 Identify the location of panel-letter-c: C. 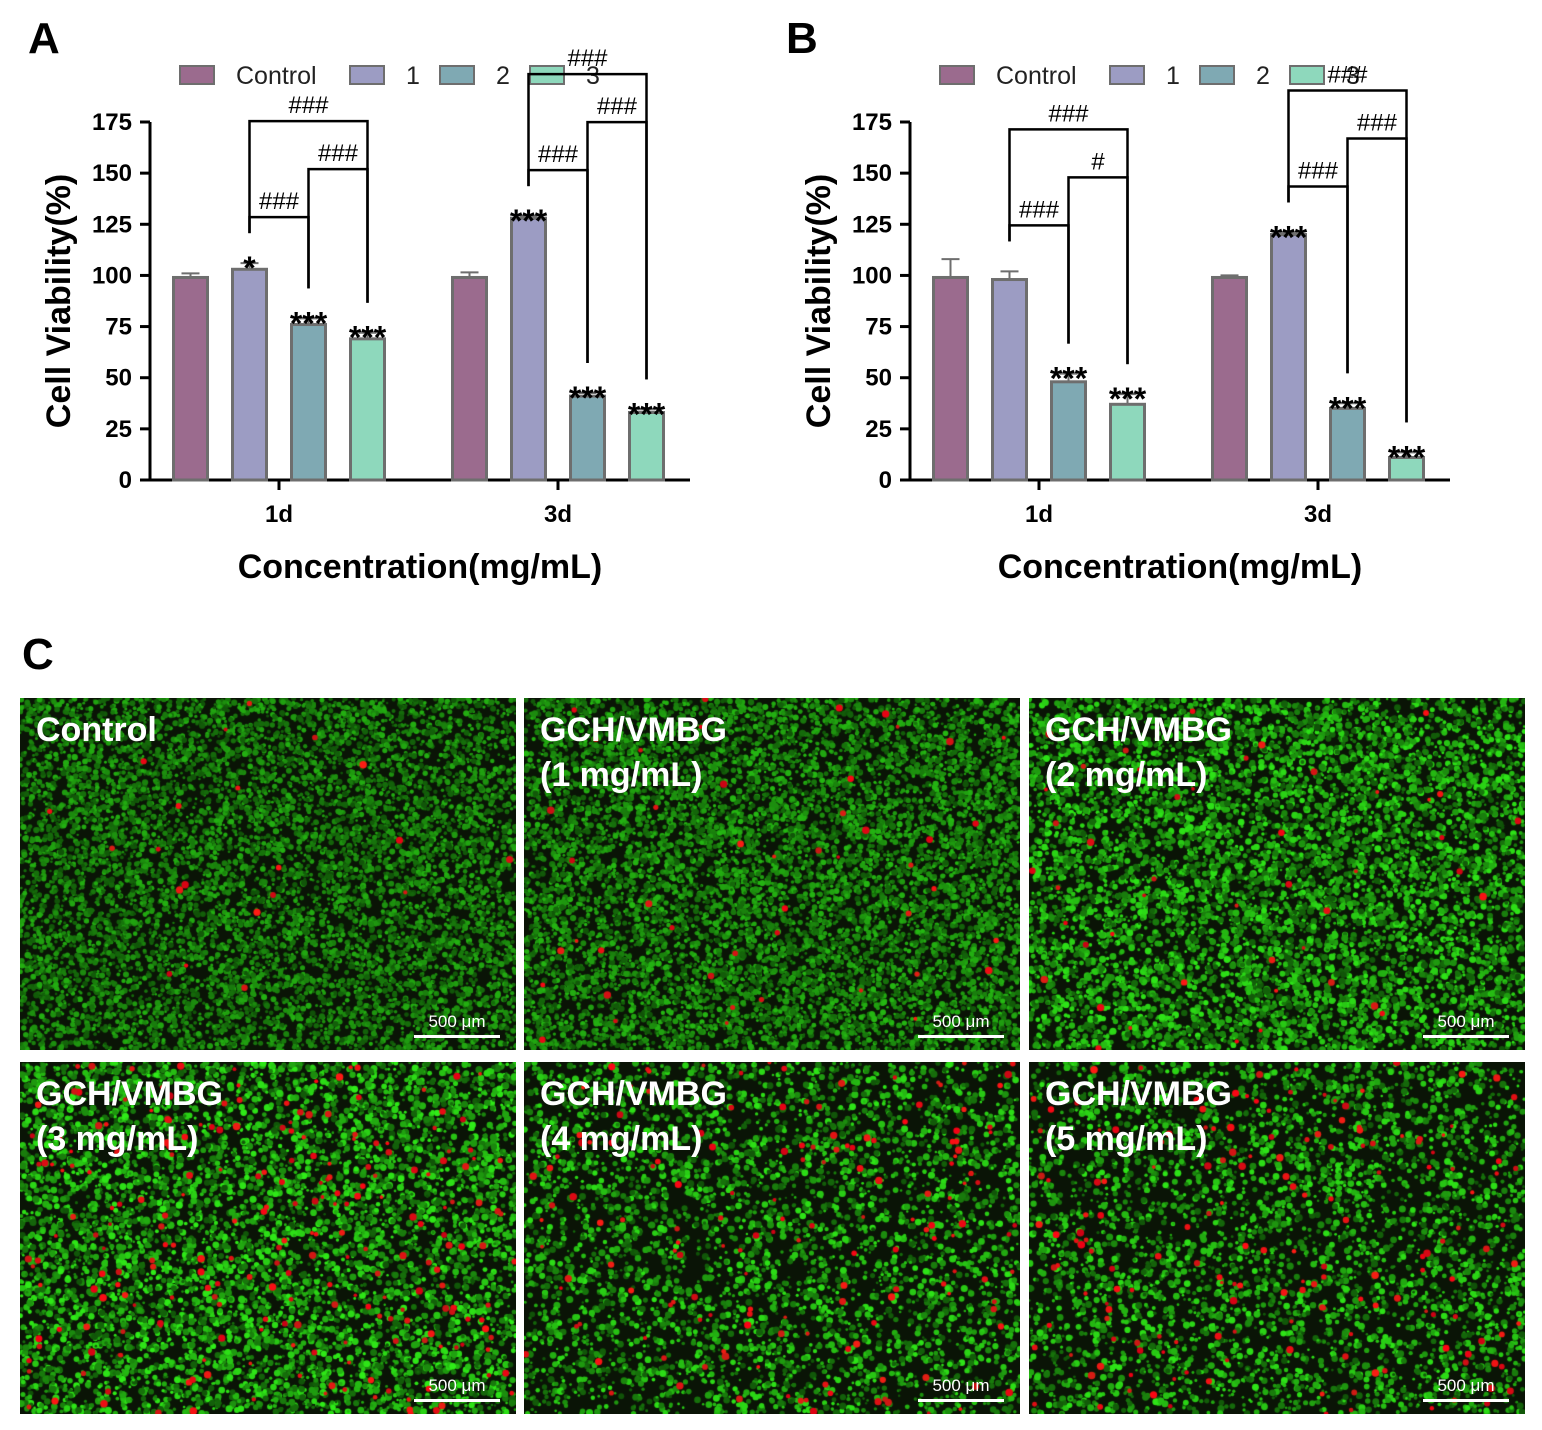
(38, 654).